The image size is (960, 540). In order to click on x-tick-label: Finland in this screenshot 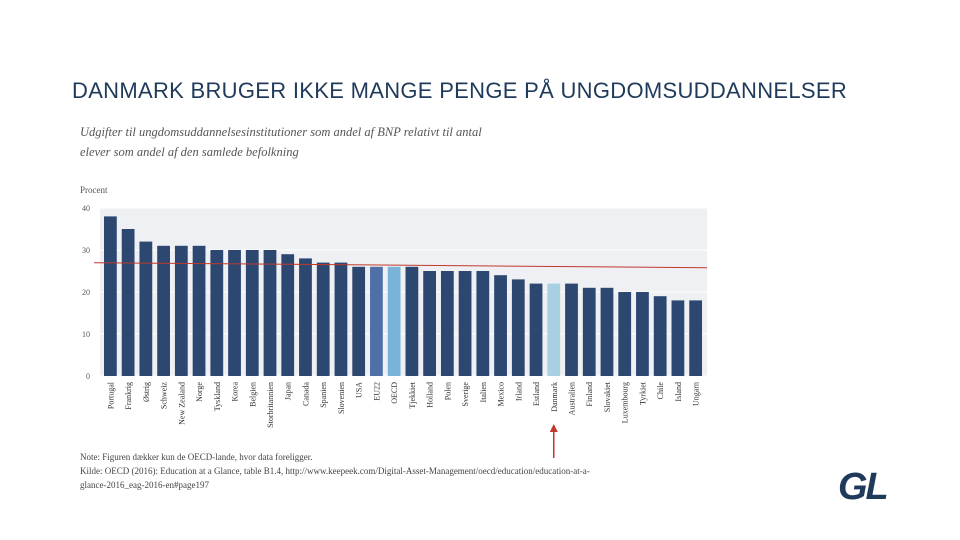, I will do `click(589, 394)`.